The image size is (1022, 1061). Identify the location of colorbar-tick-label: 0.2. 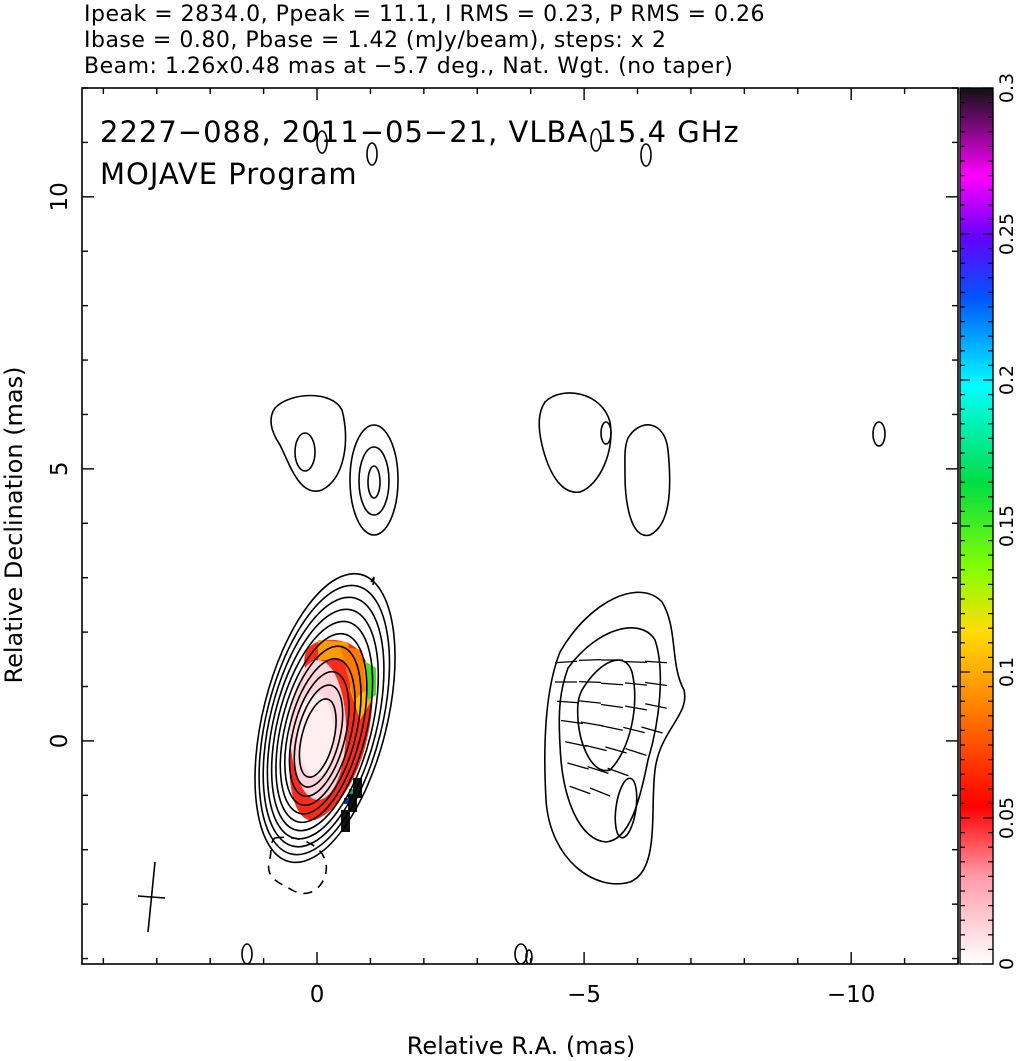
(1007, 380).